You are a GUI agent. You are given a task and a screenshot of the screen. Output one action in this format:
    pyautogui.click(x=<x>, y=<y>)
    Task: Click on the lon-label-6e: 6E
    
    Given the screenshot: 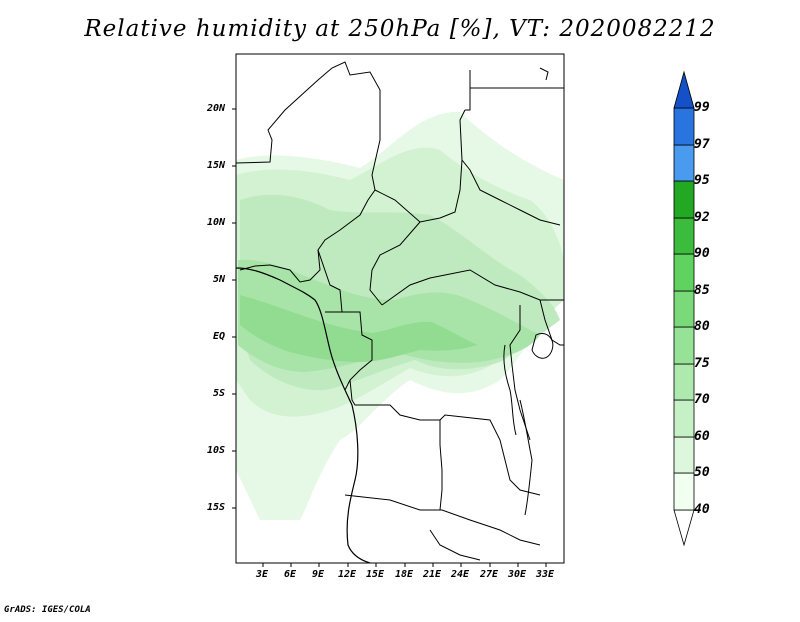 What is the action you would take?
    pyautogui.click(x=290, y=574)
    